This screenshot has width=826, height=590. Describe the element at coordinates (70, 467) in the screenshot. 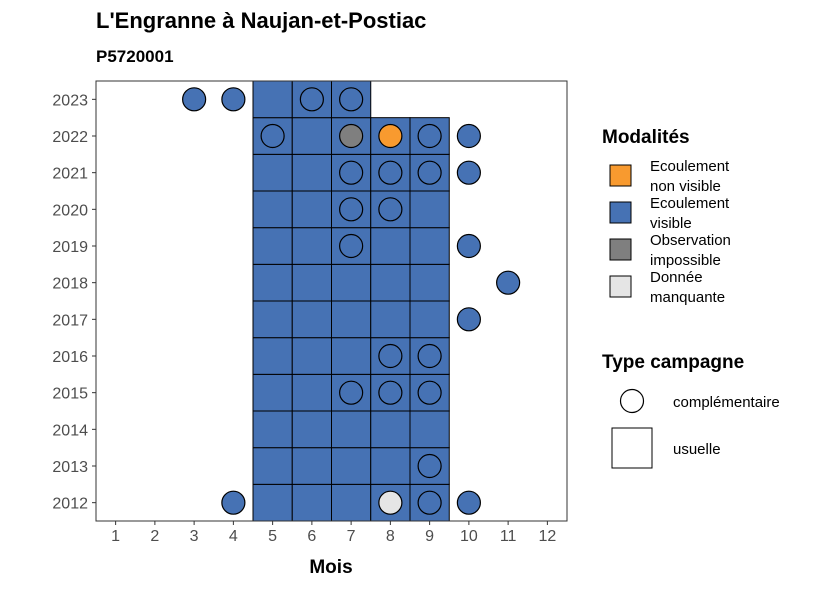

I see `y-tick-label-2013: 2013` at that location.